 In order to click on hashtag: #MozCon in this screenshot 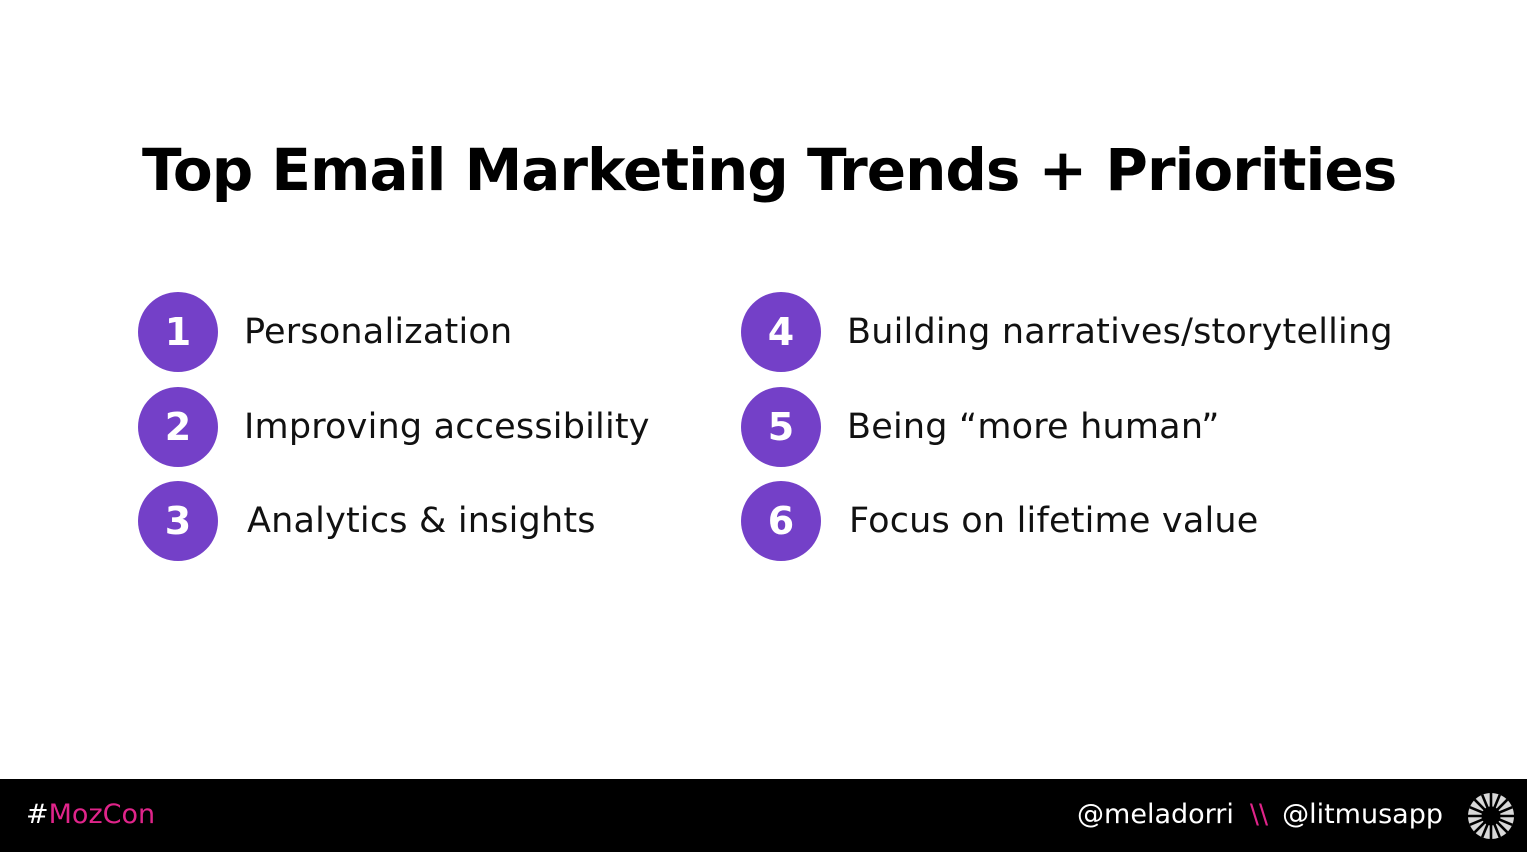, I will do `click(90, 814)`.